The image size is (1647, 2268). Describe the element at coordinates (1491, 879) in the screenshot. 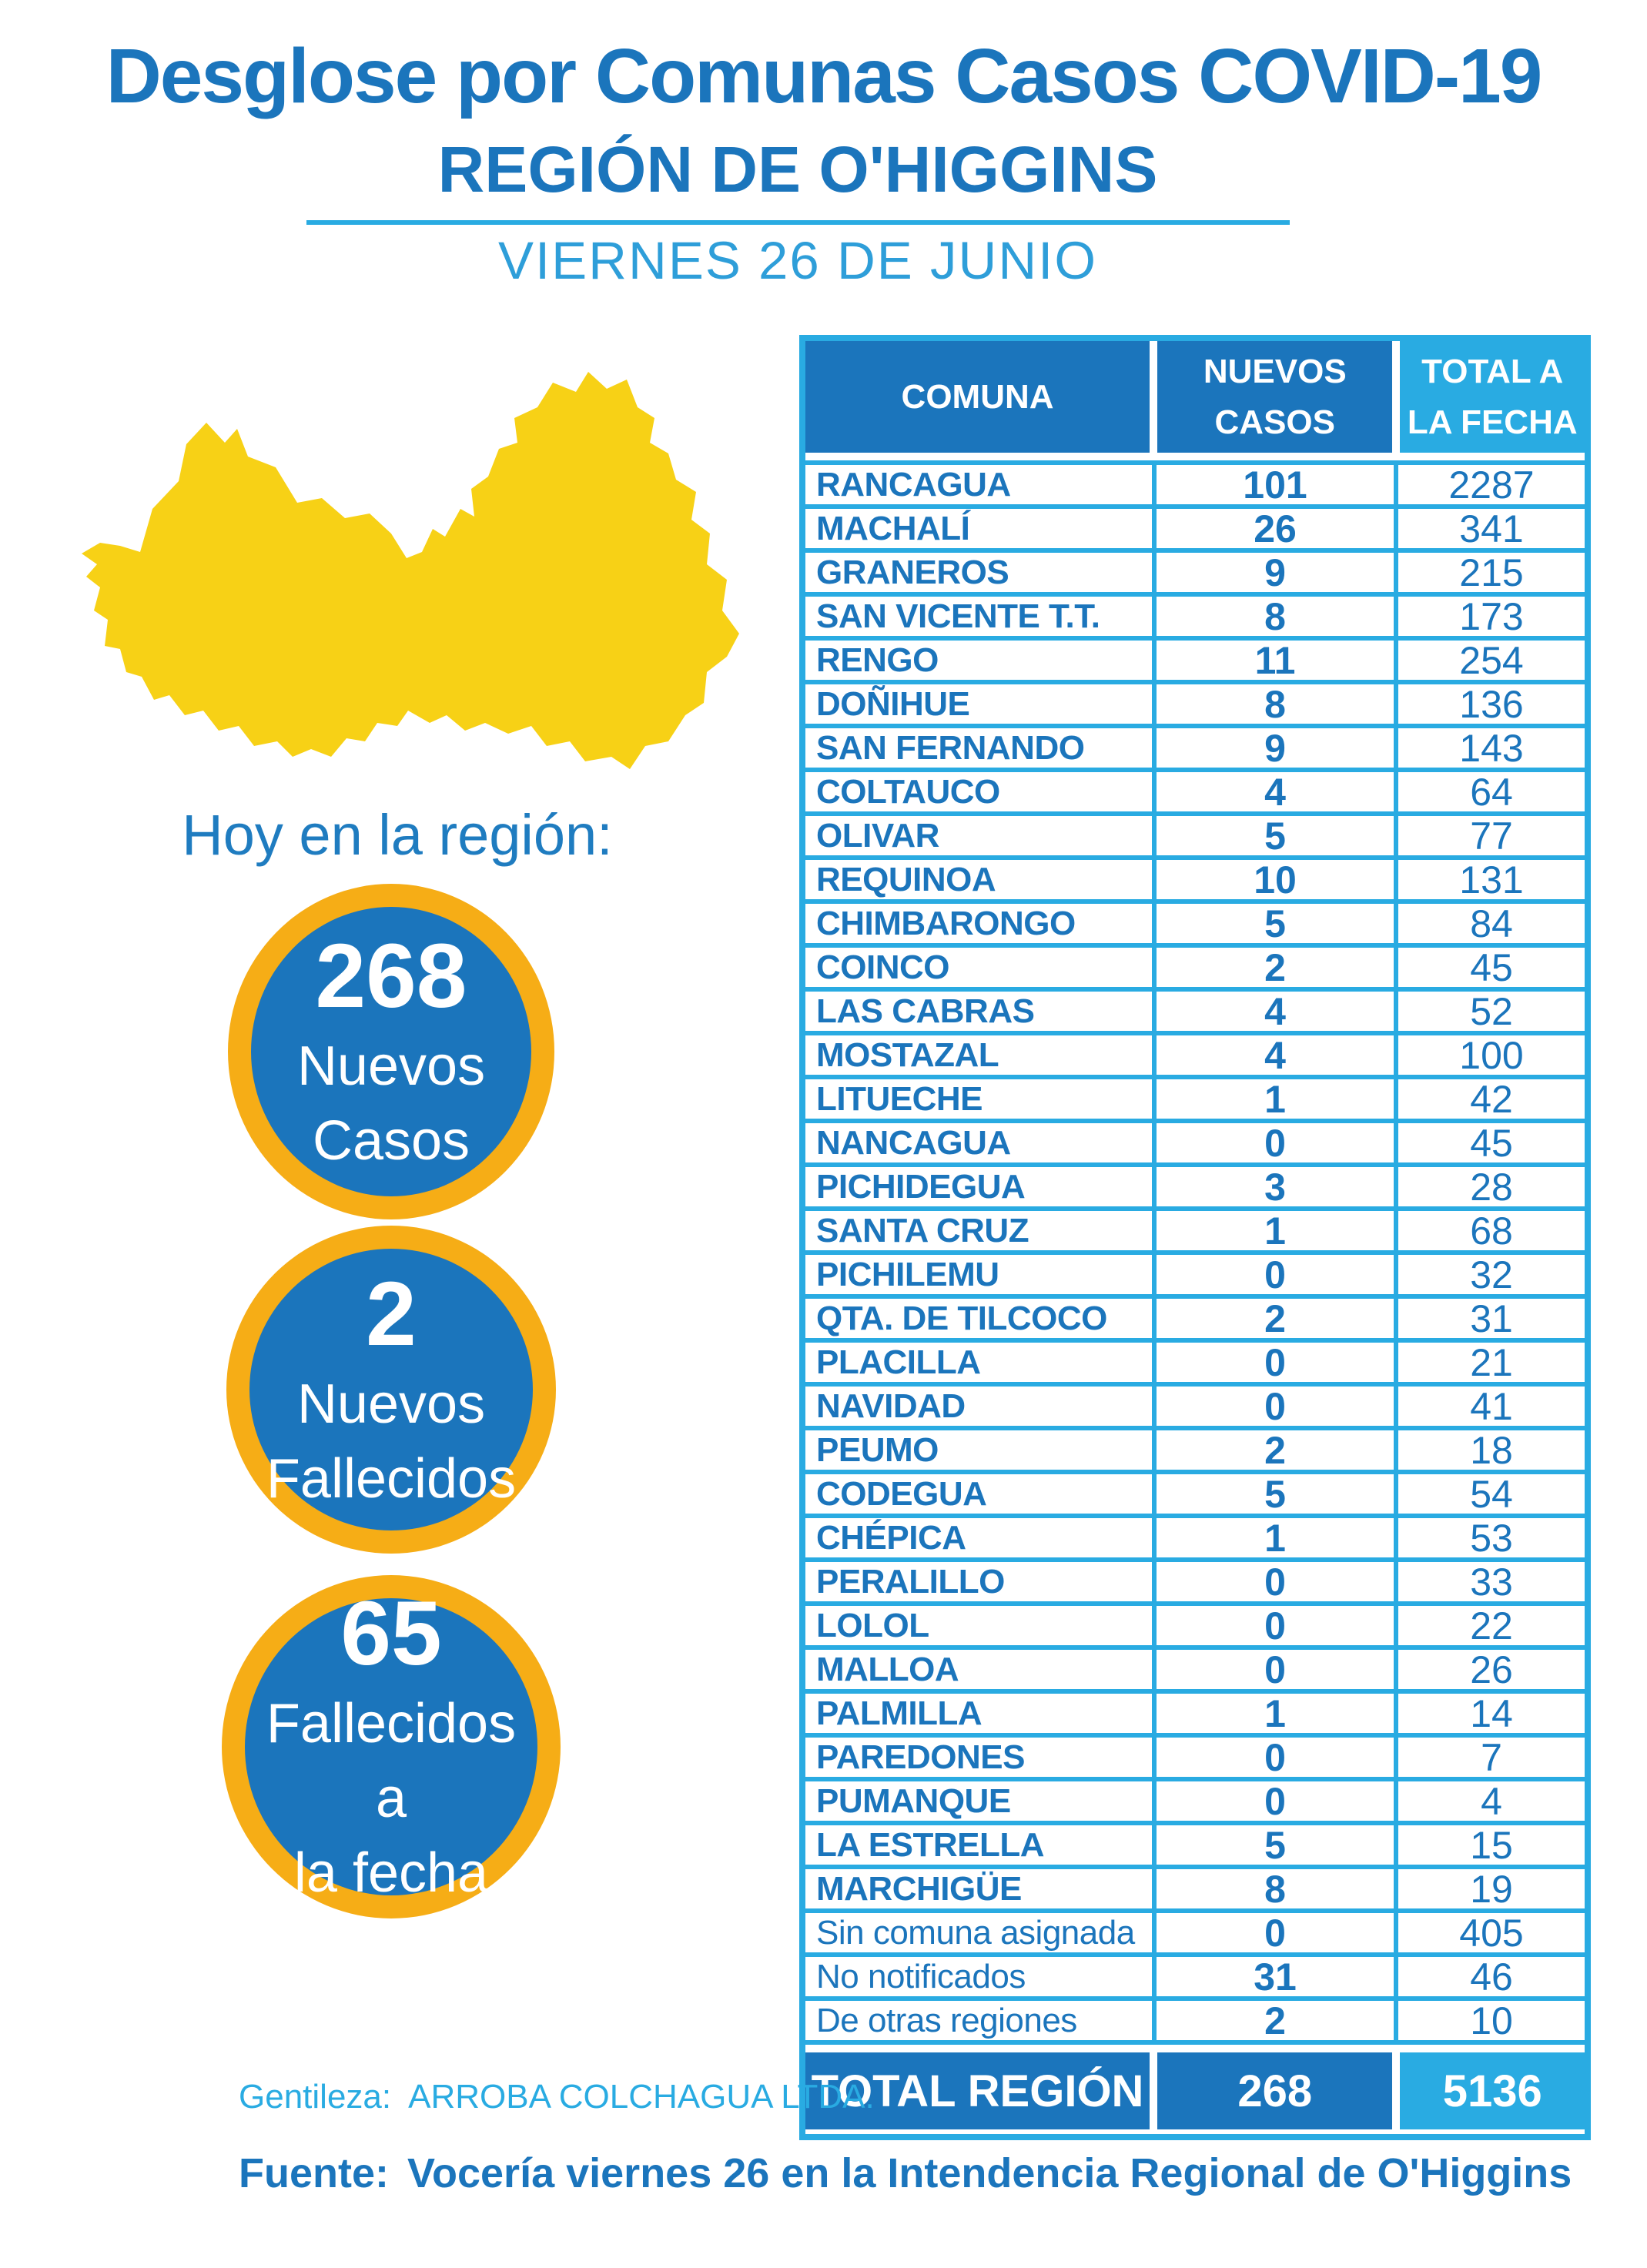

I see `total-fecha-cell: 131` at that location.